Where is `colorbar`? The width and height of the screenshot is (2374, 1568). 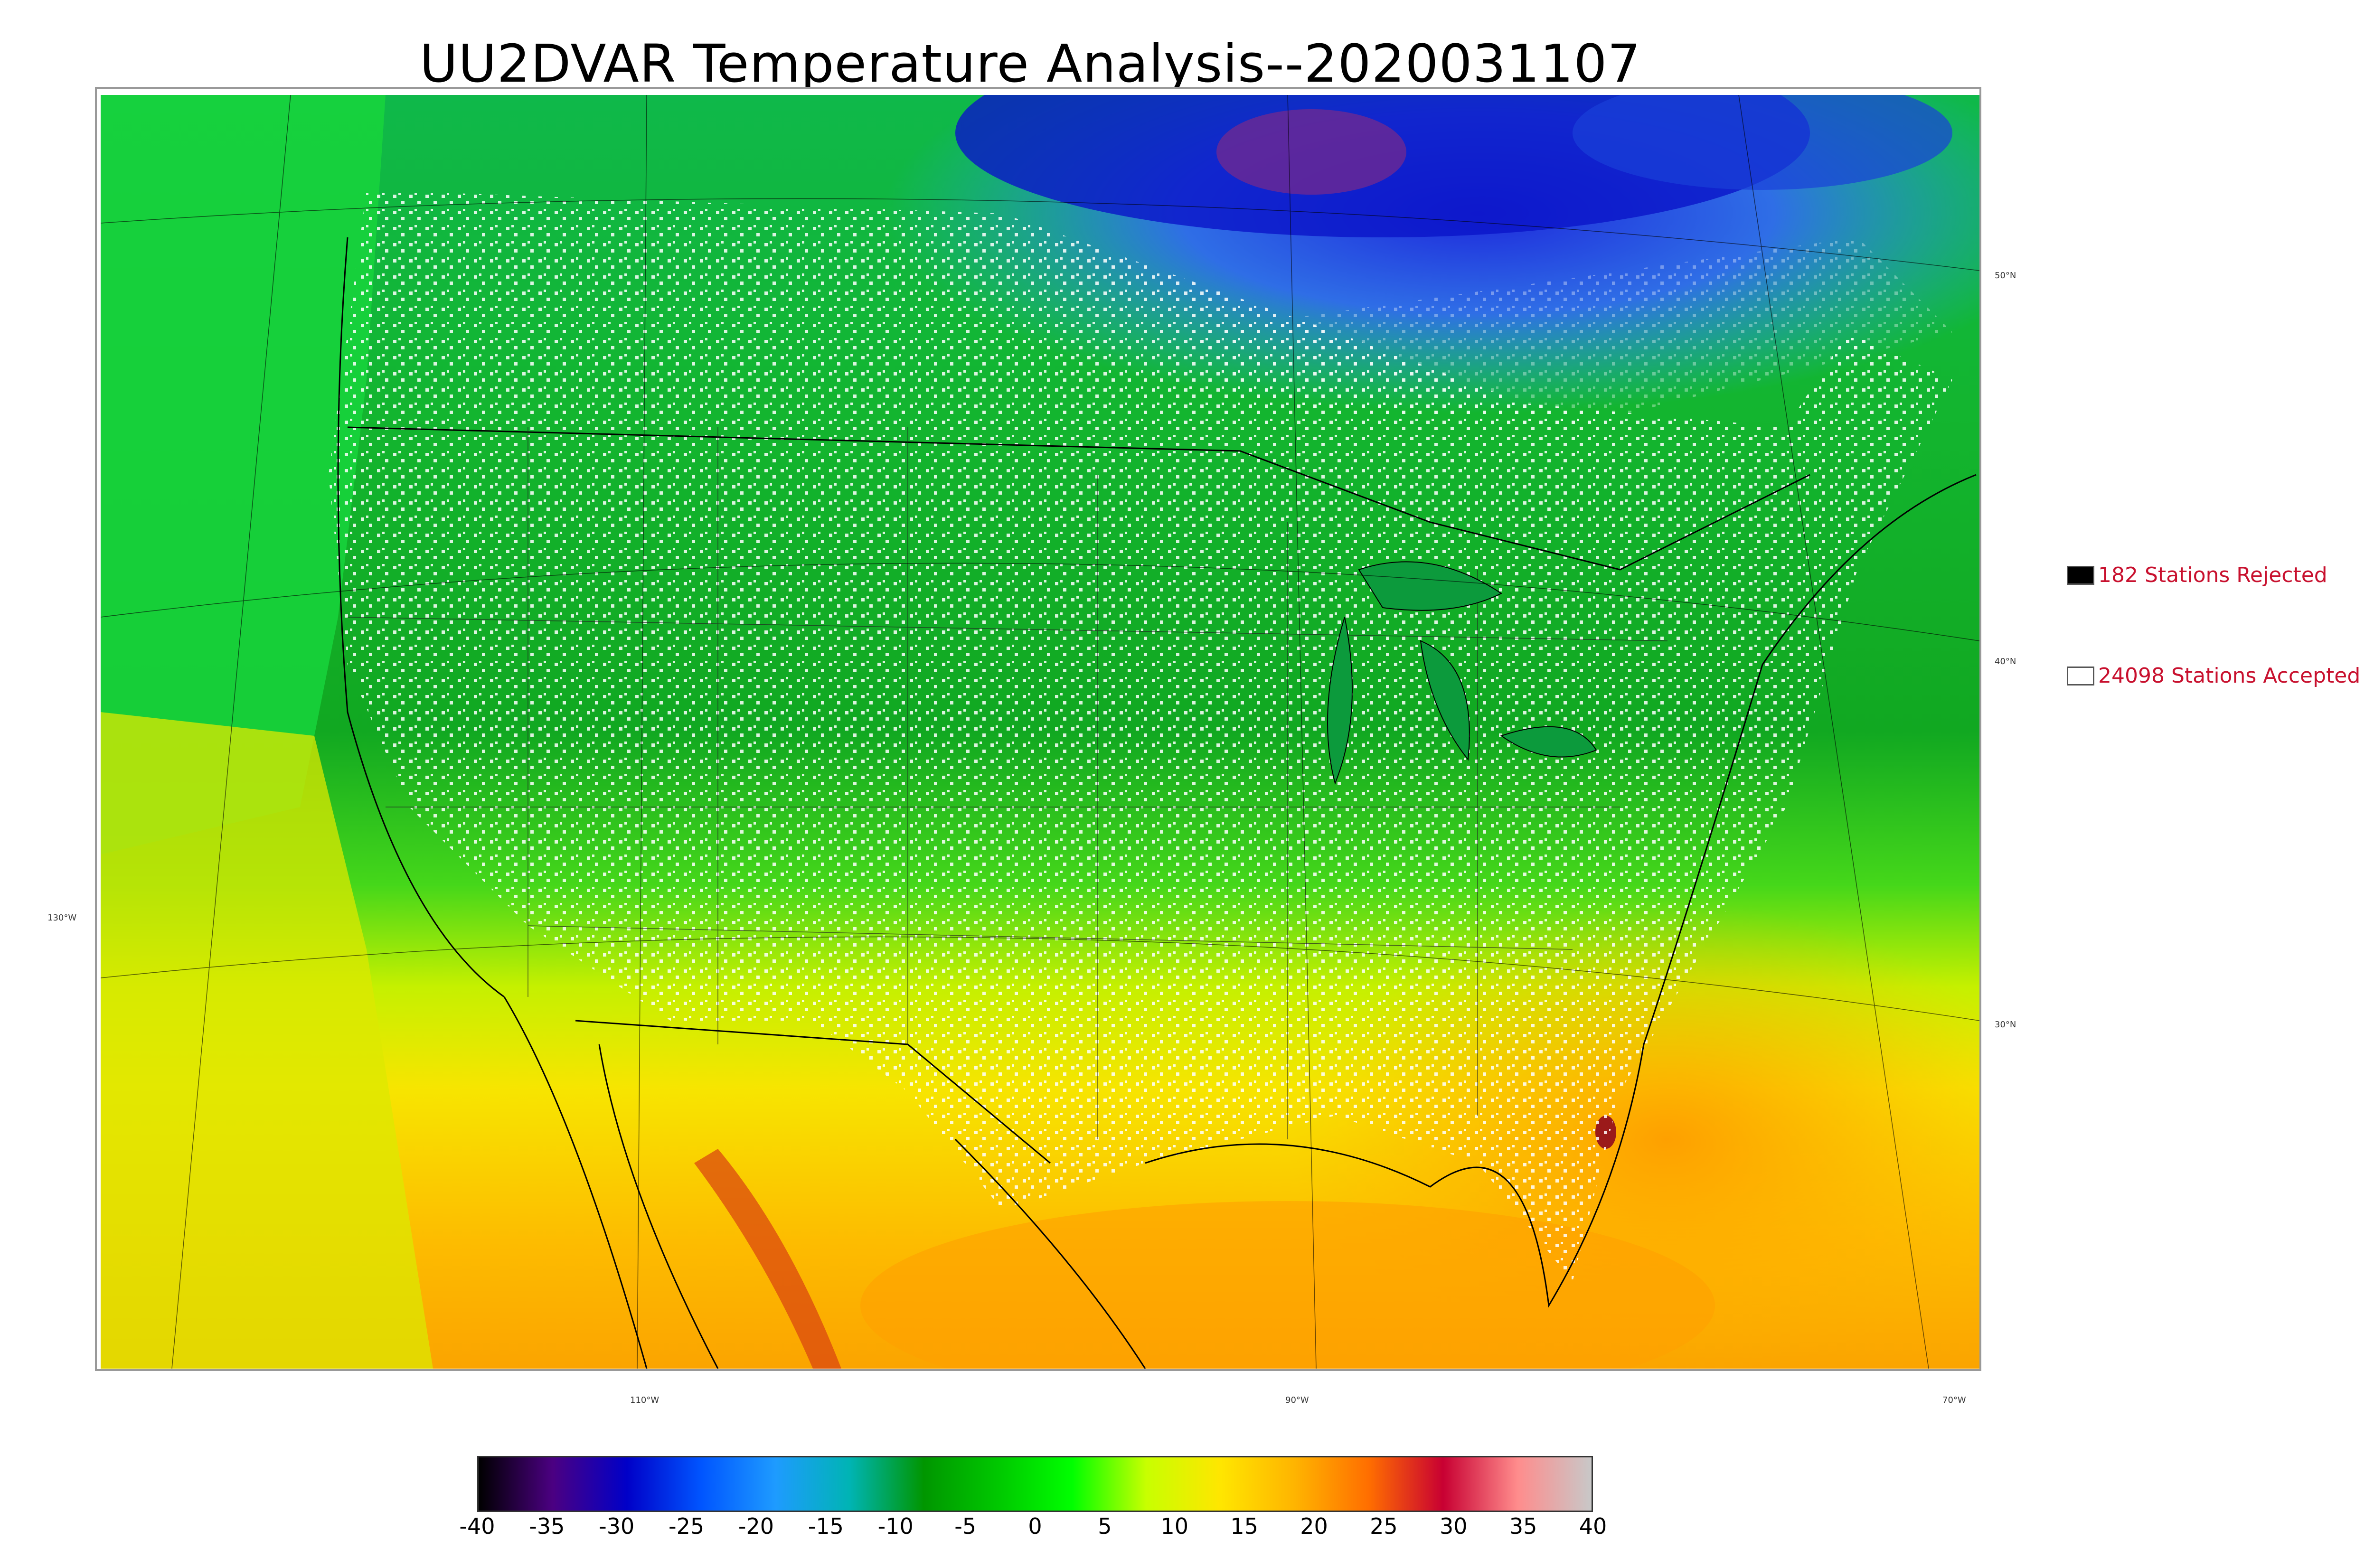 colorbar is located at coordinates (1035, 1484).